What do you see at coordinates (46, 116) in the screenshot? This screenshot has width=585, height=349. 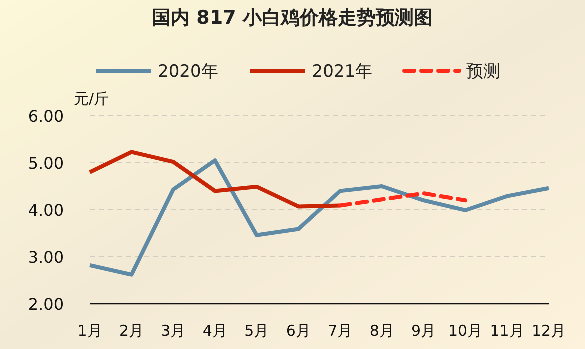 I see `y-tick-label: 6.00` at bounding box center [46, 116].